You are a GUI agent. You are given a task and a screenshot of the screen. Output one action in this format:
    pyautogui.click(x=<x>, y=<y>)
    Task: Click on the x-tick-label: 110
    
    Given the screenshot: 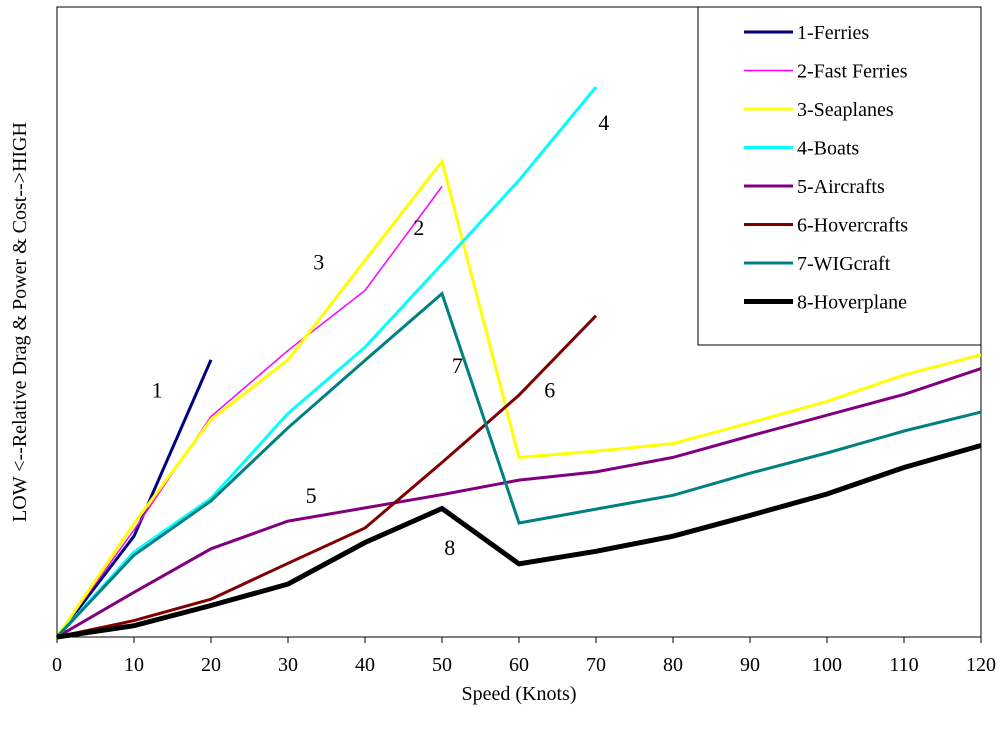 What is the action you would take?
    pyautogui.click(x=903, y=665)
    